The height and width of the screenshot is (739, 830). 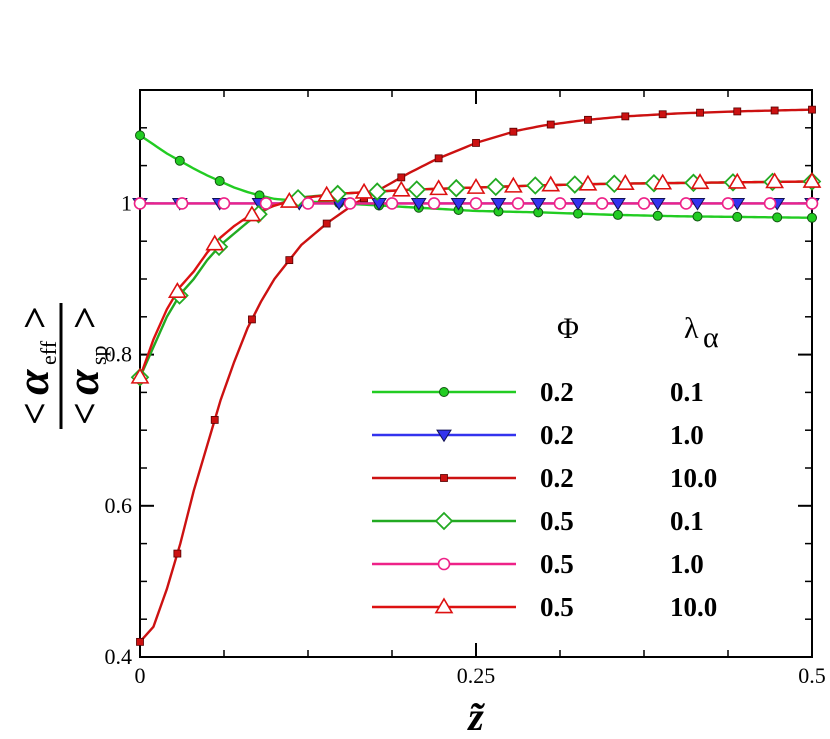 What do you see at coordinates (476, 675) in the screenshot?
I see `x-tick-label: 0.25` at bounding box center [476, 675].